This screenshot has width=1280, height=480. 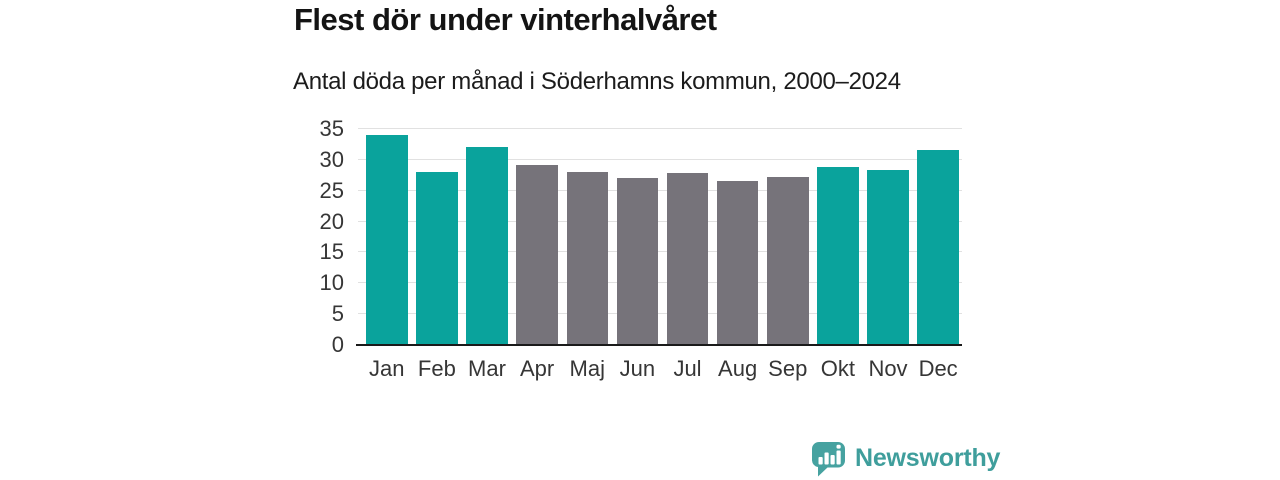 I want to click on bar-jul, so click(x=687, y=259).